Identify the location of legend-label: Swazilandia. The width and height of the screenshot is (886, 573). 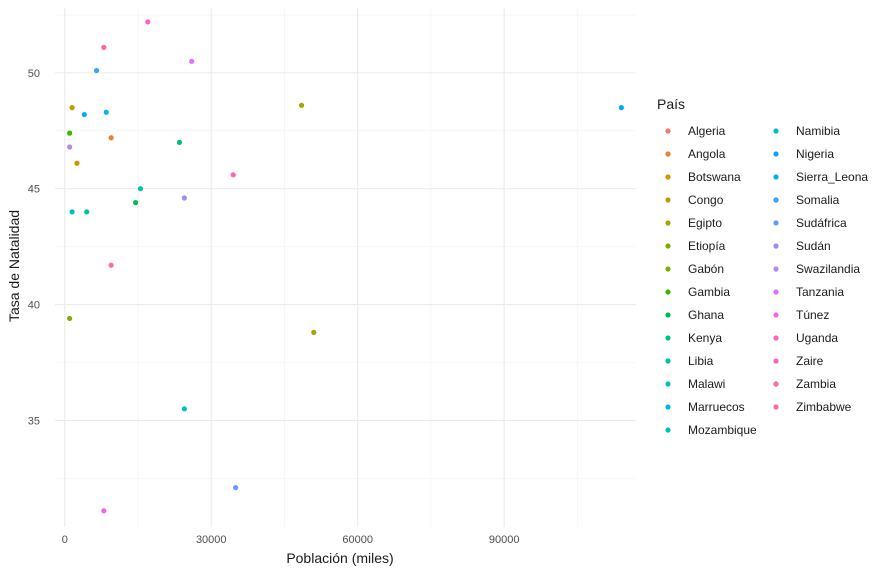
(828, 269).